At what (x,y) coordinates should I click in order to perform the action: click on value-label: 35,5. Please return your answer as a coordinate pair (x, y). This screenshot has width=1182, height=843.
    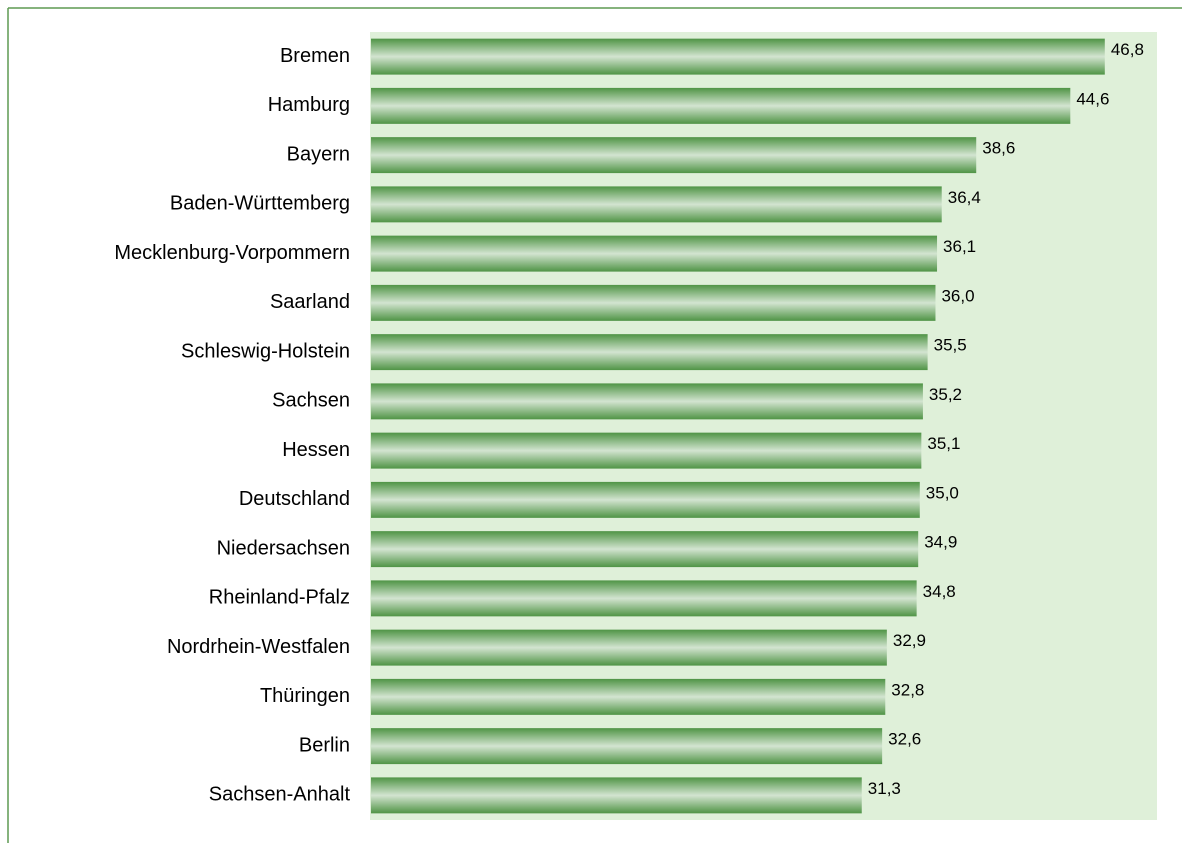
    Looking at the image, I should click on (950, 345).